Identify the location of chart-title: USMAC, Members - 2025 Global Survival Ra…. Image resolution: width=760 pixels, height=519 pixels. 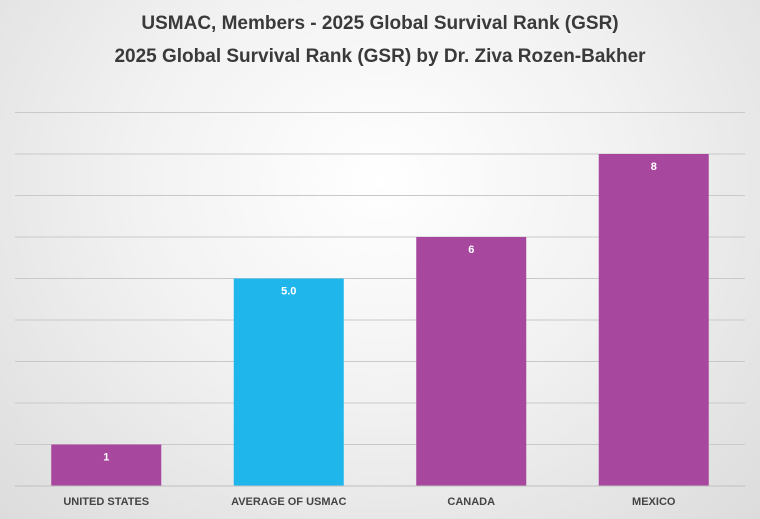
(379, 23).